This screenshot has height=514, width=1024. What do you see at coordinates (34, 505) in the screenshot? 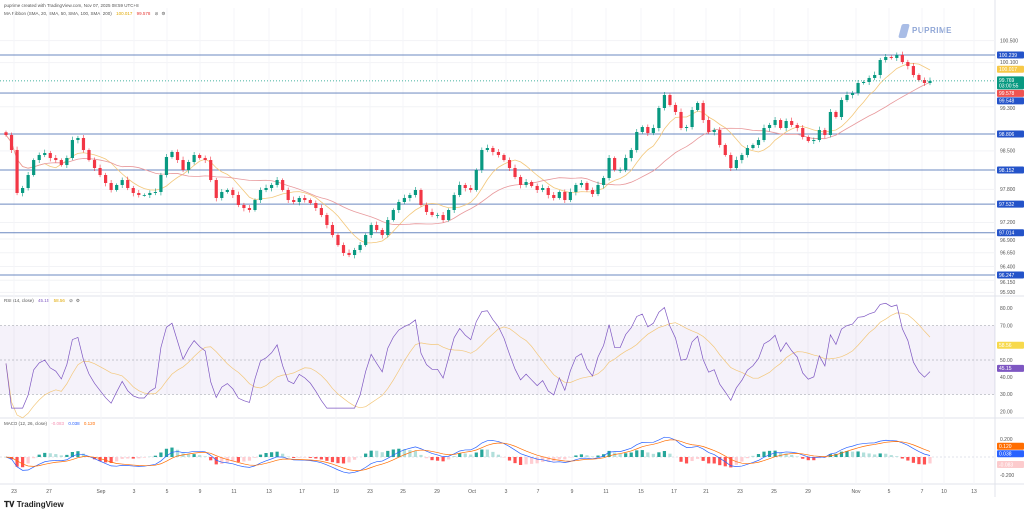
I see `tradingview-logo: 𝐓𝐕 TradingView` at bounding box center [34, 505].